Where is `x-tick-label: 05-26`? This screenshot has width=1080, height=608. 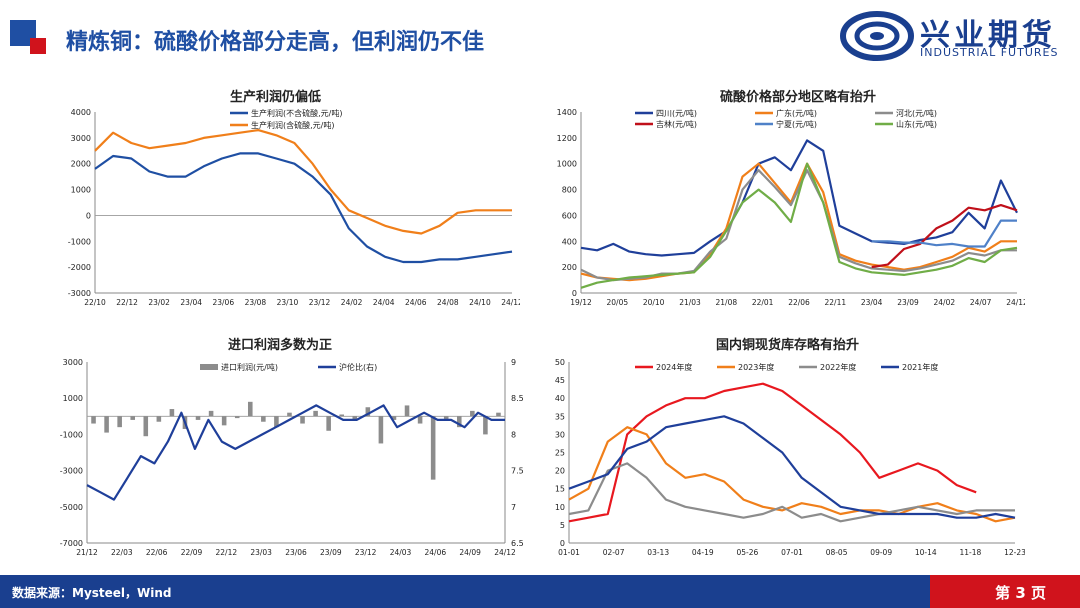 x-tick-label: 05-26 is located at coordinates (748, 552).